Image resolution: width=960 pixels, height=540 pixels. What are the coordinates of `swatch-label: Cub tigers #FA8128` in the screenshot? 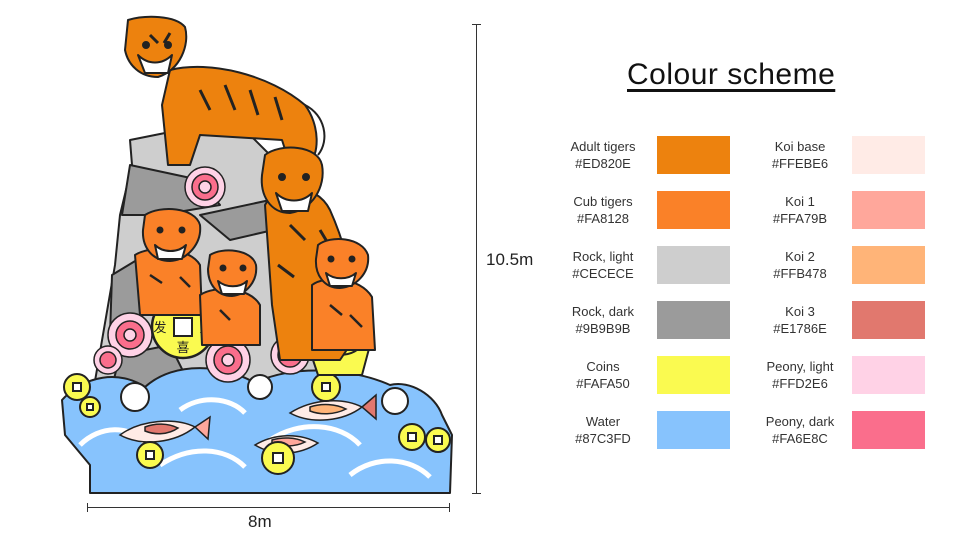 It's located at (603, 210).